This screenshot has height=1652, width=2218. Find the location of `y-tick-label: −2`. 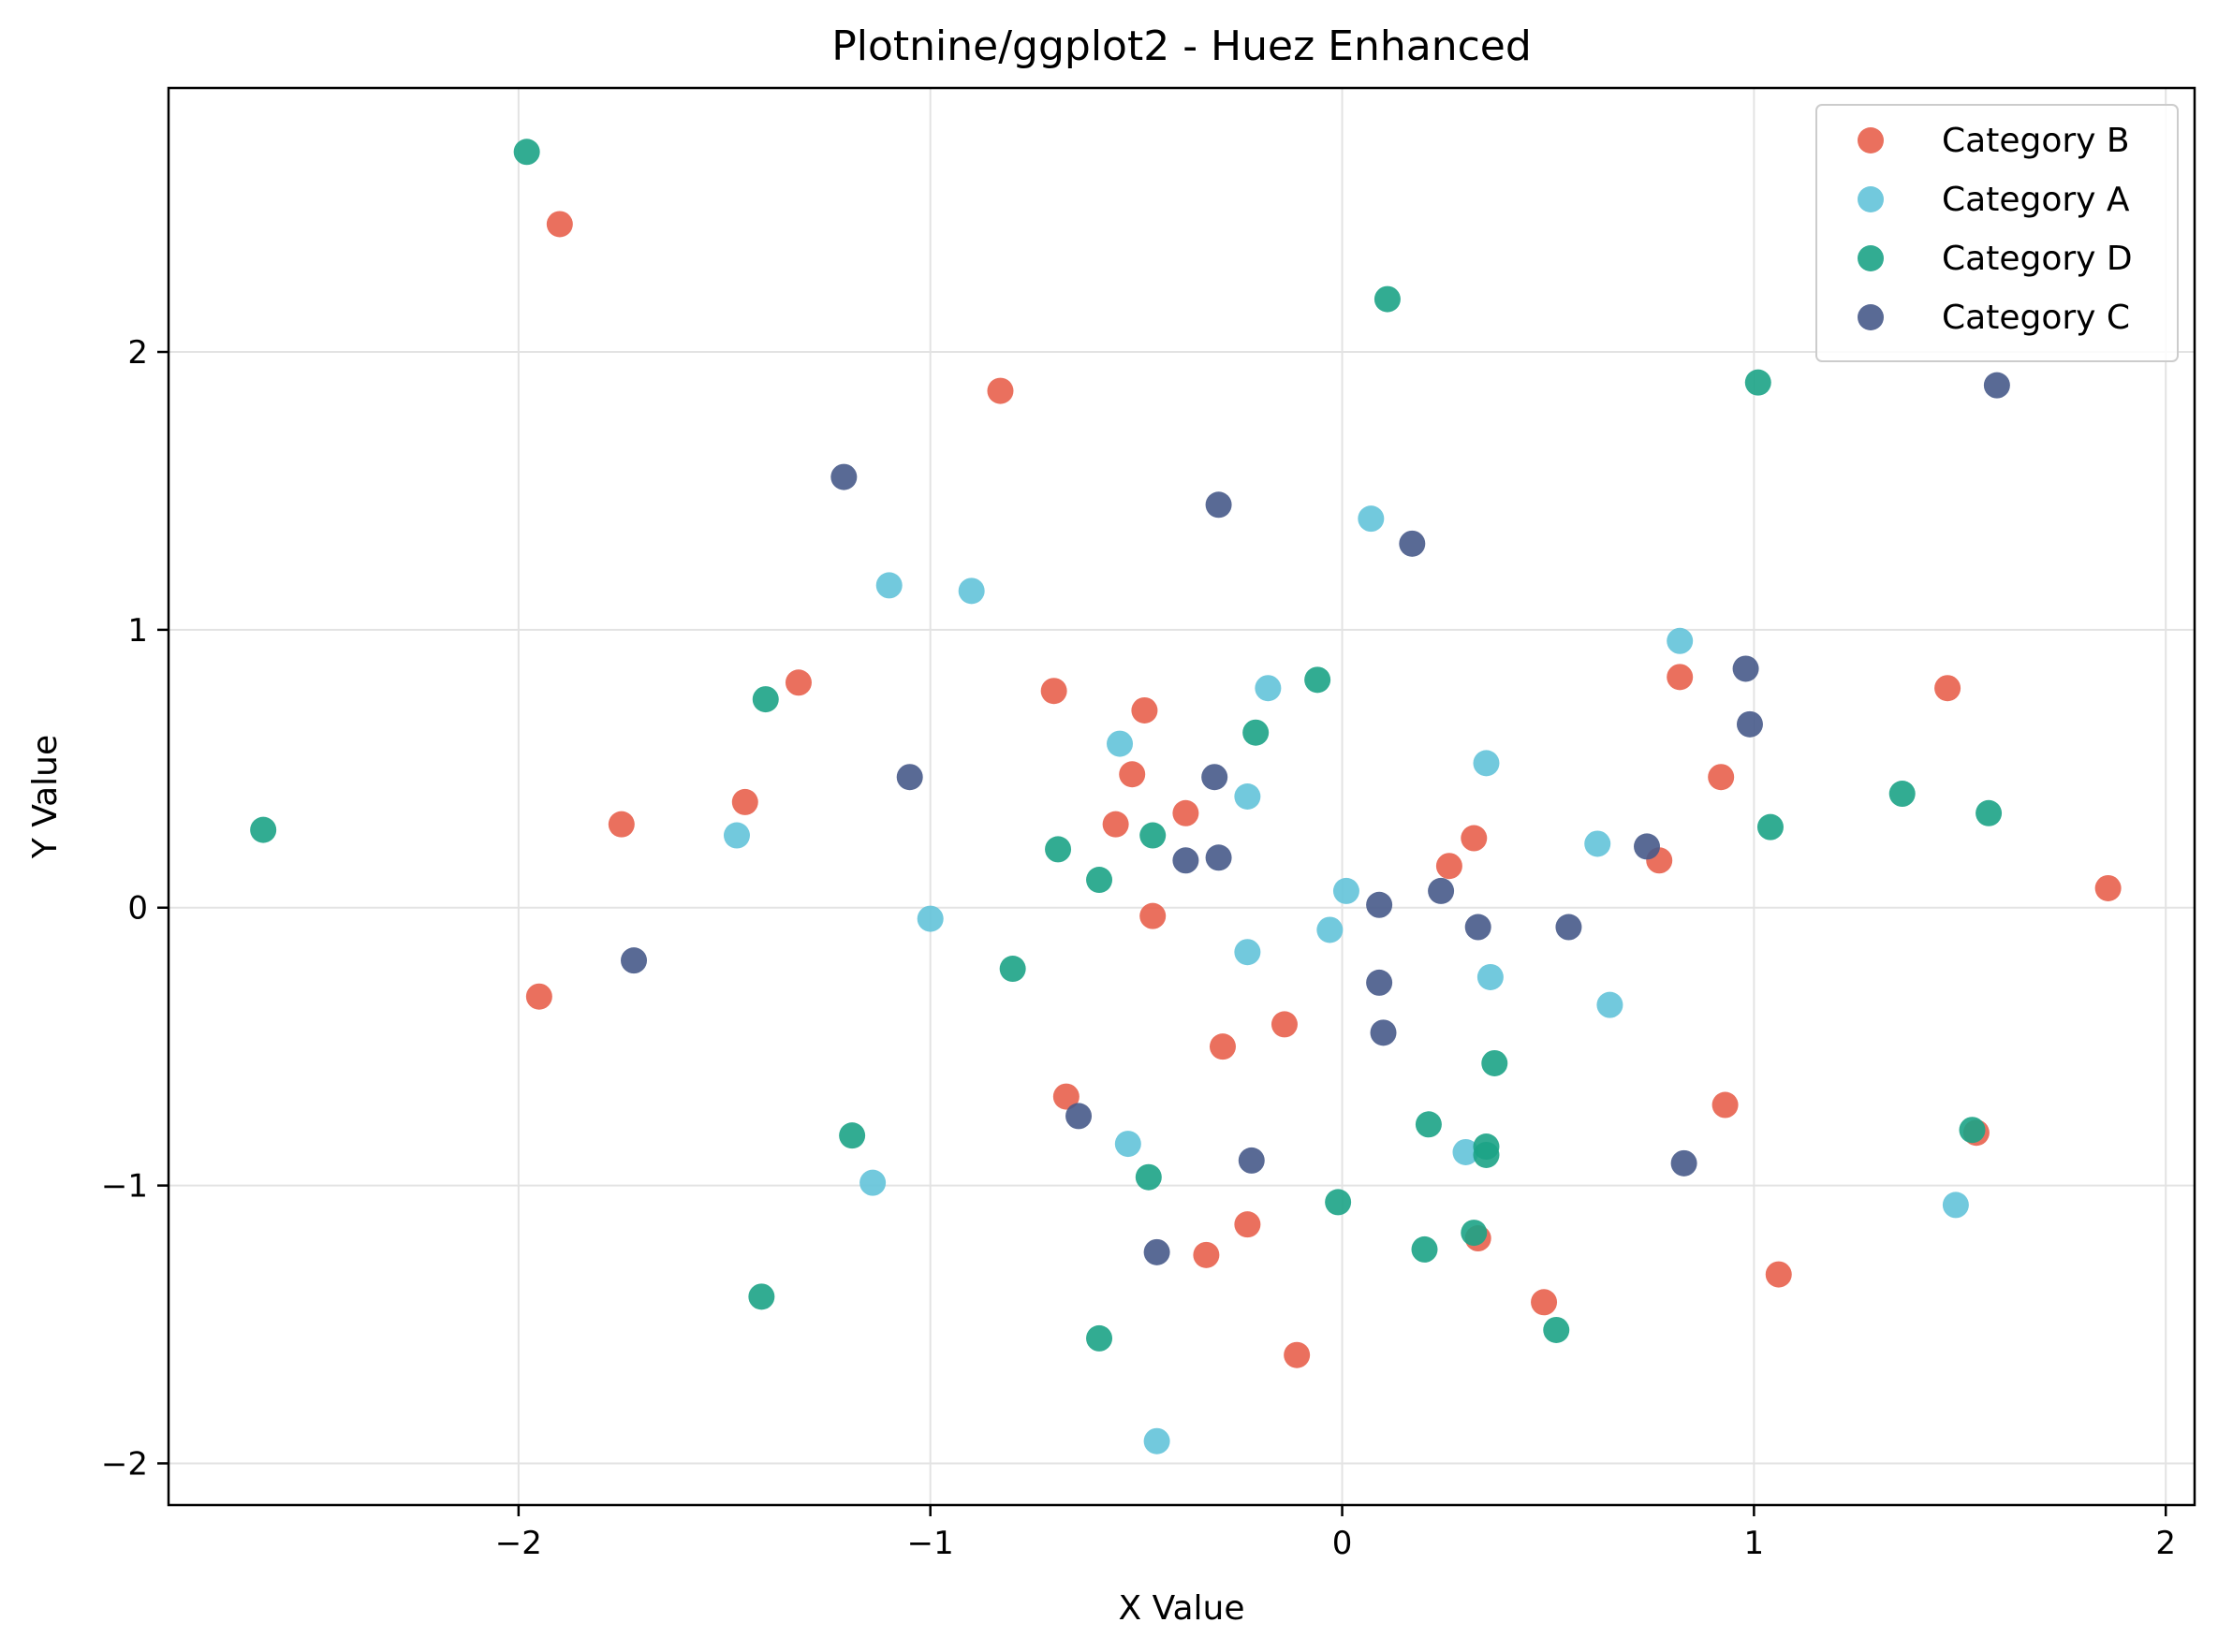

y-tick-label: −2 is located at coordinates (124, 1464).